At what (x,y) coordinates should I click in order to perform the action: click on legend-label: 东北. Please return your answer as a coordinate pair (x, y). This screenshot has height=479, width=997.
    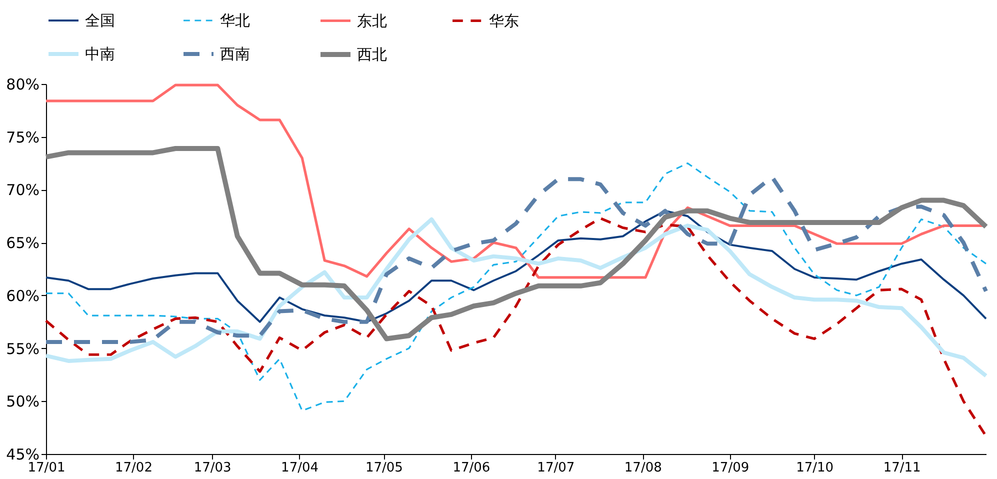
    Looking at the image, I should click on (372, 21).